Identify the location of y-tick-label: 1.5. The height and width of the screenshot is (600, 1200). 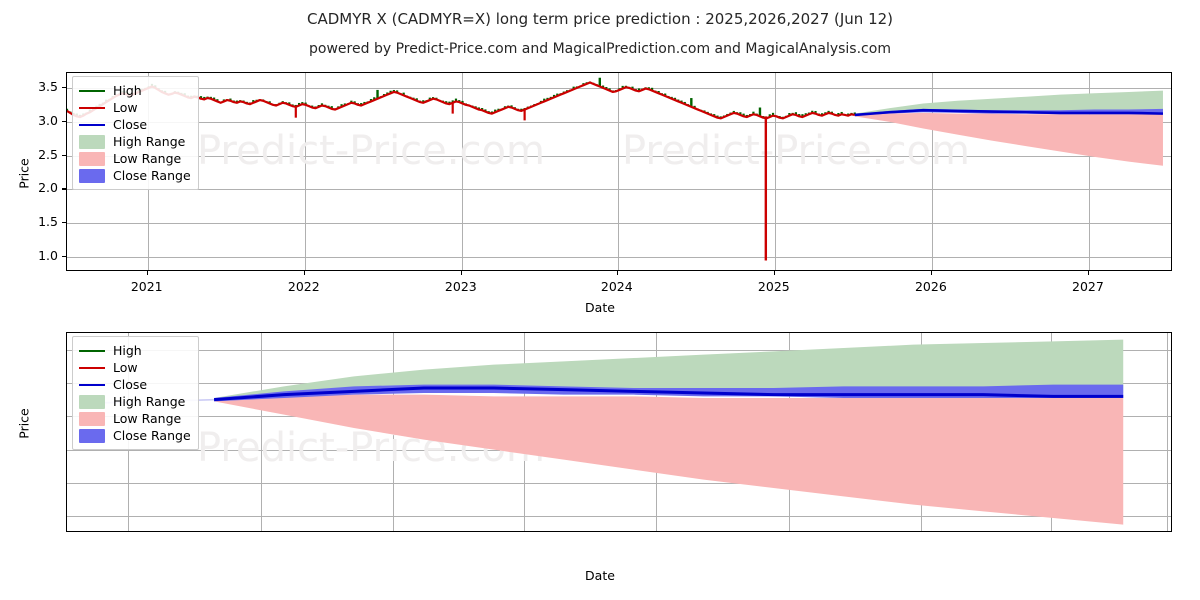
(48, 222).